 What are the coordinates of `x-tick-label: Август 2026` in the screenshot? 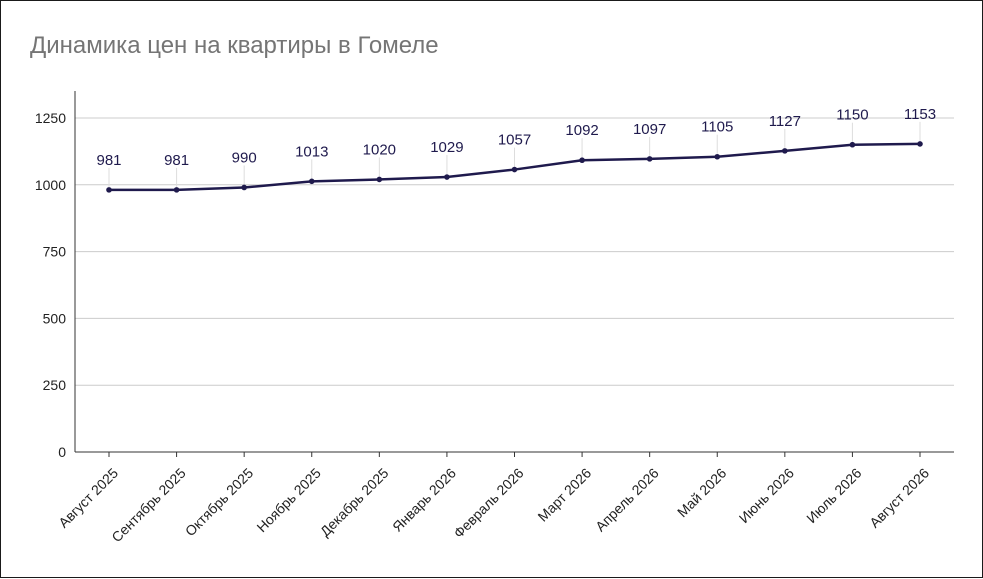 It's located at (899, 498).